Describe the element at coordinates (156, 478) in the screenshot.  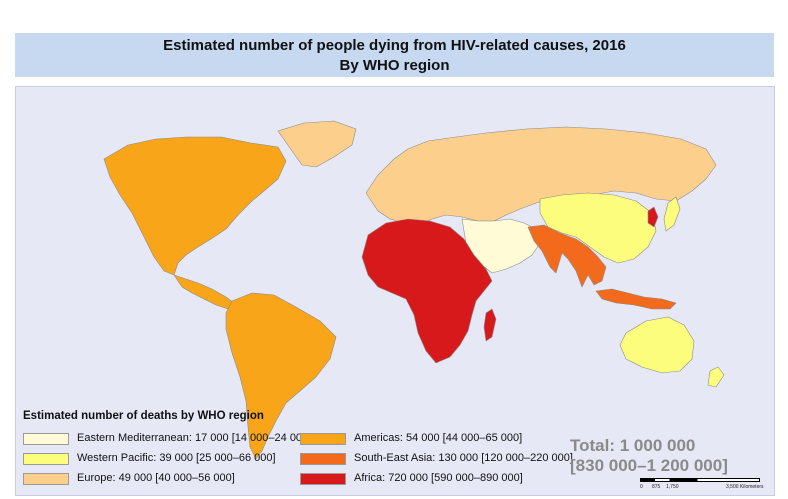
I see `legend-label: Europe: 49 000 [40 000–56 000]` at that location.